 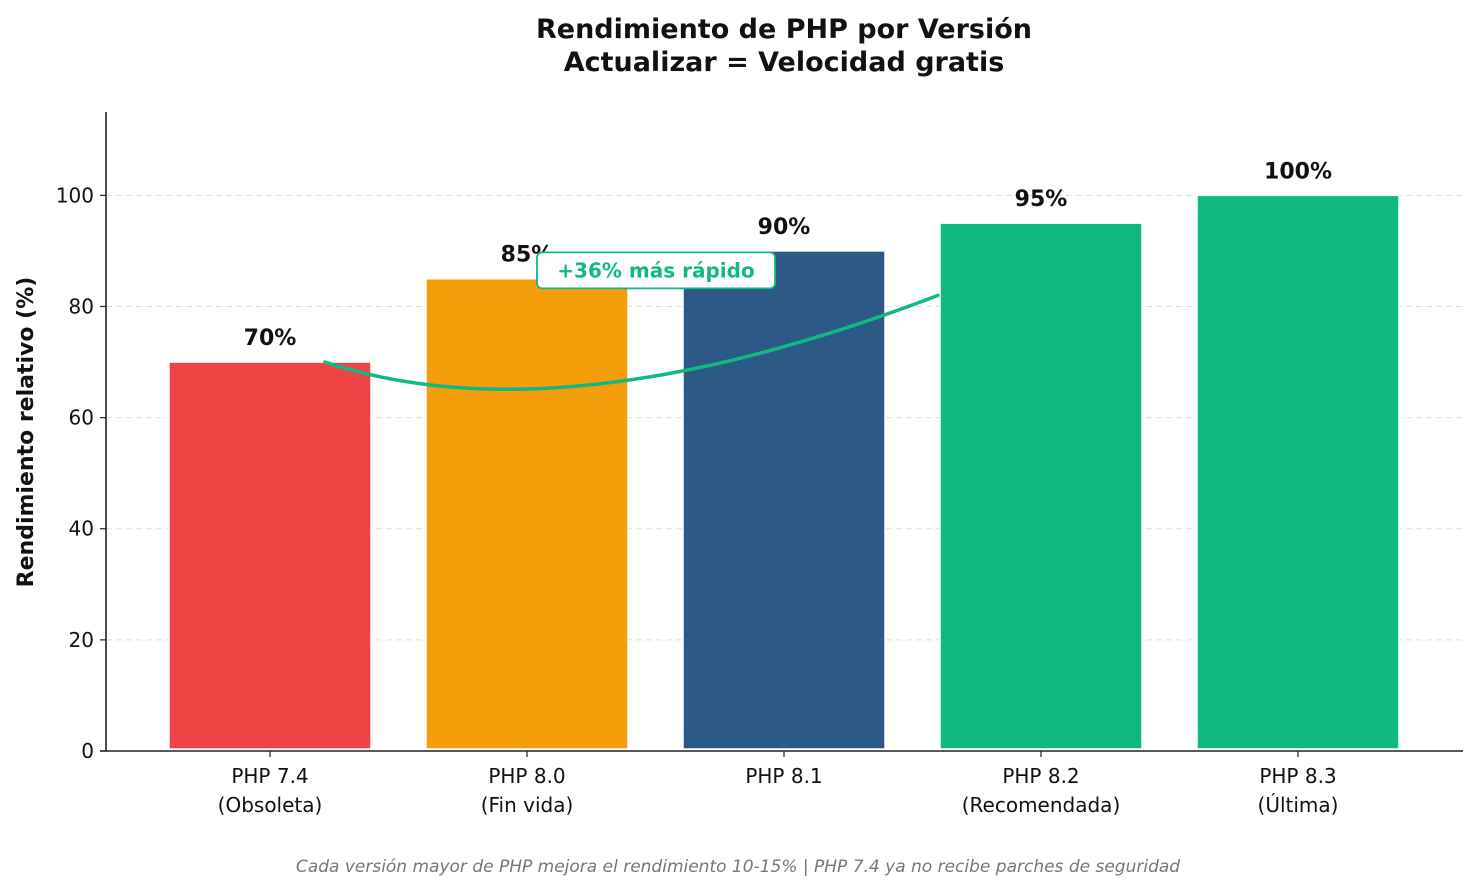 What do you see at coordinates (784, 29) in the screenshot?
I see `chart-title-line-1: Rendimiento de PHP por Versión` at bounding box center [784, 29].